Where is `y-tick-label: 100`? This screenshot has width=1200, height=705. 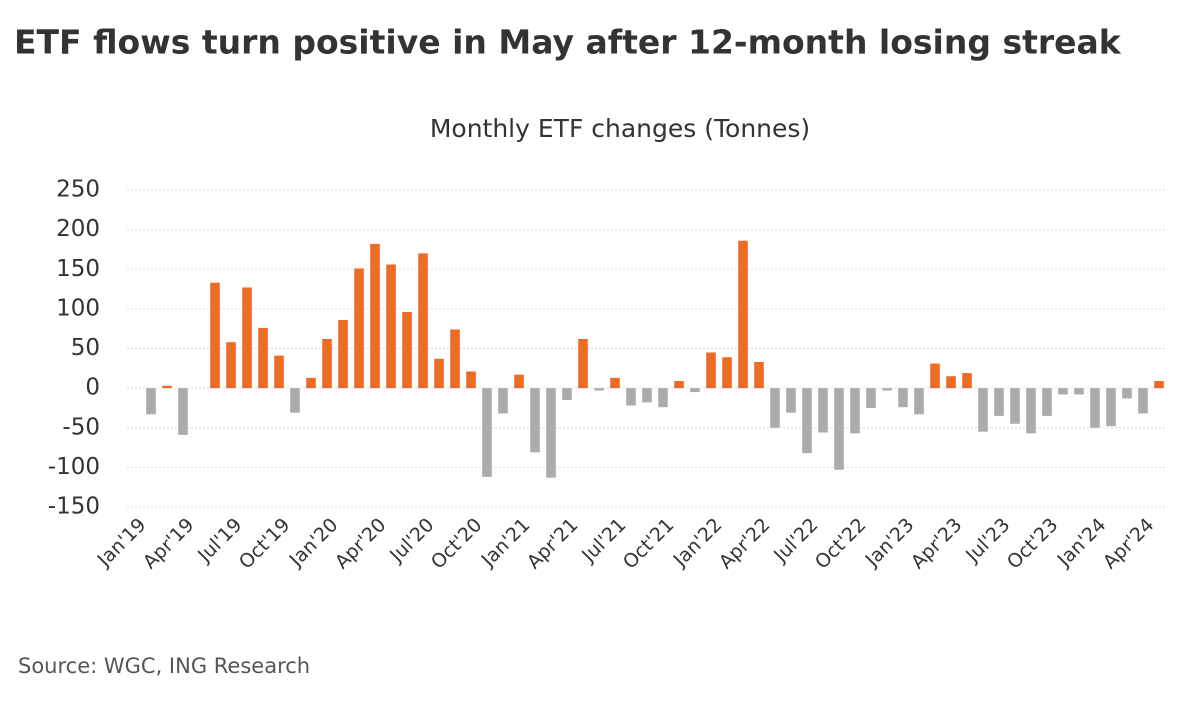
y-tick-label: 100 is located at coordinates (78, 308).